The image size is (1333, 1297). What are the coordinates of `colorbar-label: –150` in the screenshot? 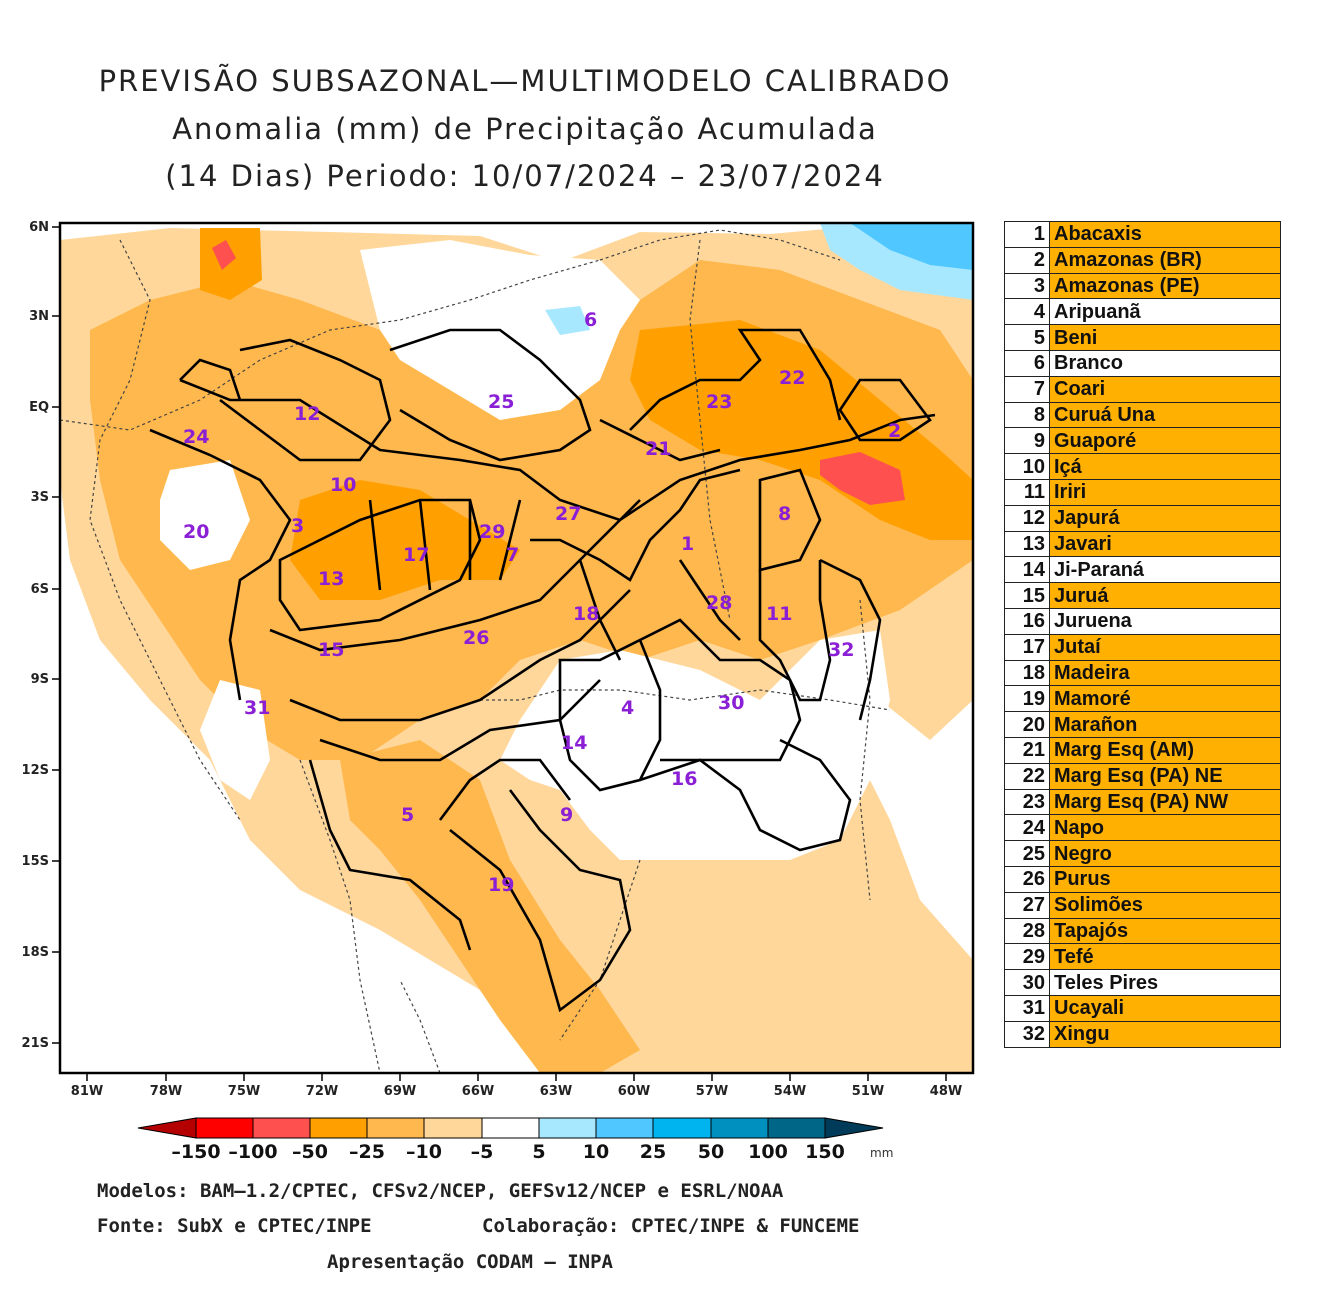 It's located at (195, 1152).